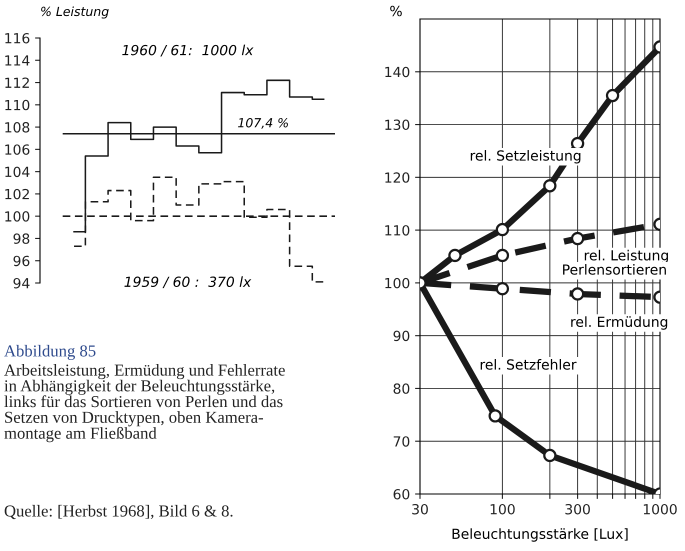 Image resolution: width=685 pixels, height=551 pixels. Describe the element at coordinates (577, 509) in the screenshot. I see `x-tick-label: 300` at that location.